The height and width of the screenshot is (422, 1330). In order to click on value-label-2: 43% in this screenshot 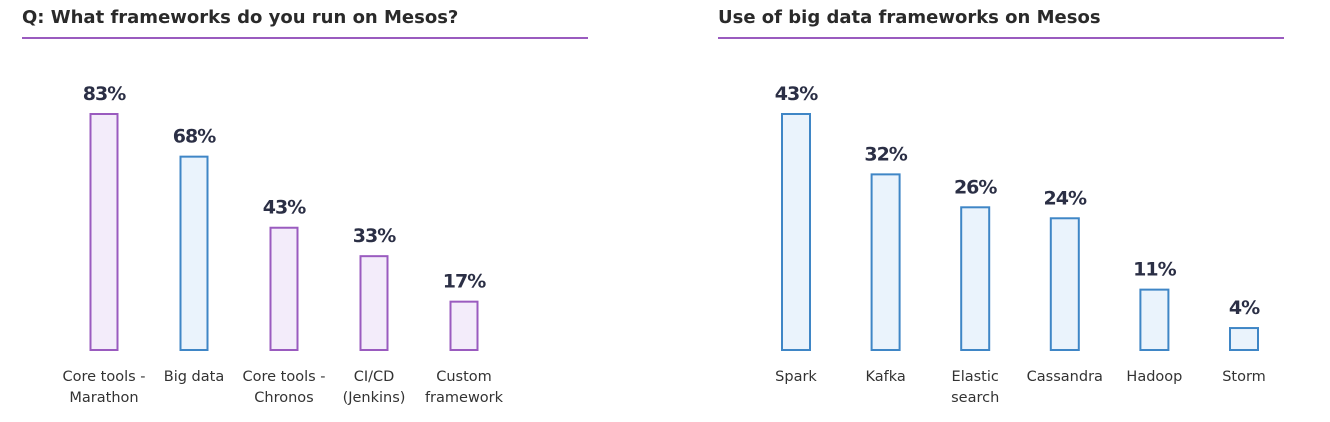, I will do `click(284, 208)`.